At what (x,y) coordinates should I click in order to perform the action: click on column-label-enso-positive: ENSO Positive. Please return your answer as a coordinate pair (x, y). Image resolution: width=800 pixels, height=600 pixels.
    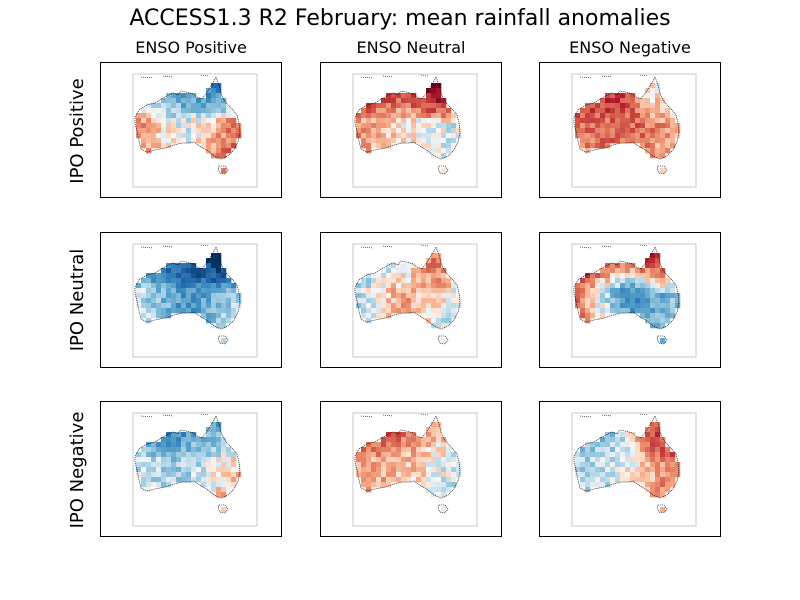
    Looking at the image, I should click on (191, 47).